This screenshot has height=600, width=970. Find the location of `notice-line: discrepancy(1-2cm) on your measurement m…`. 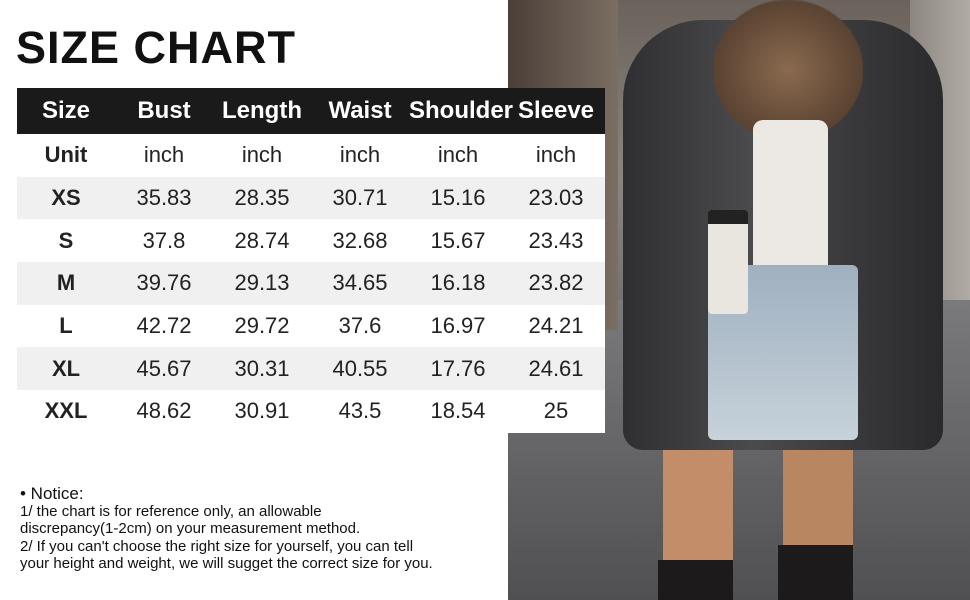

notice-line: discrepancy(1-2cm) on your measurement m… is located at coordinates (190, 528).